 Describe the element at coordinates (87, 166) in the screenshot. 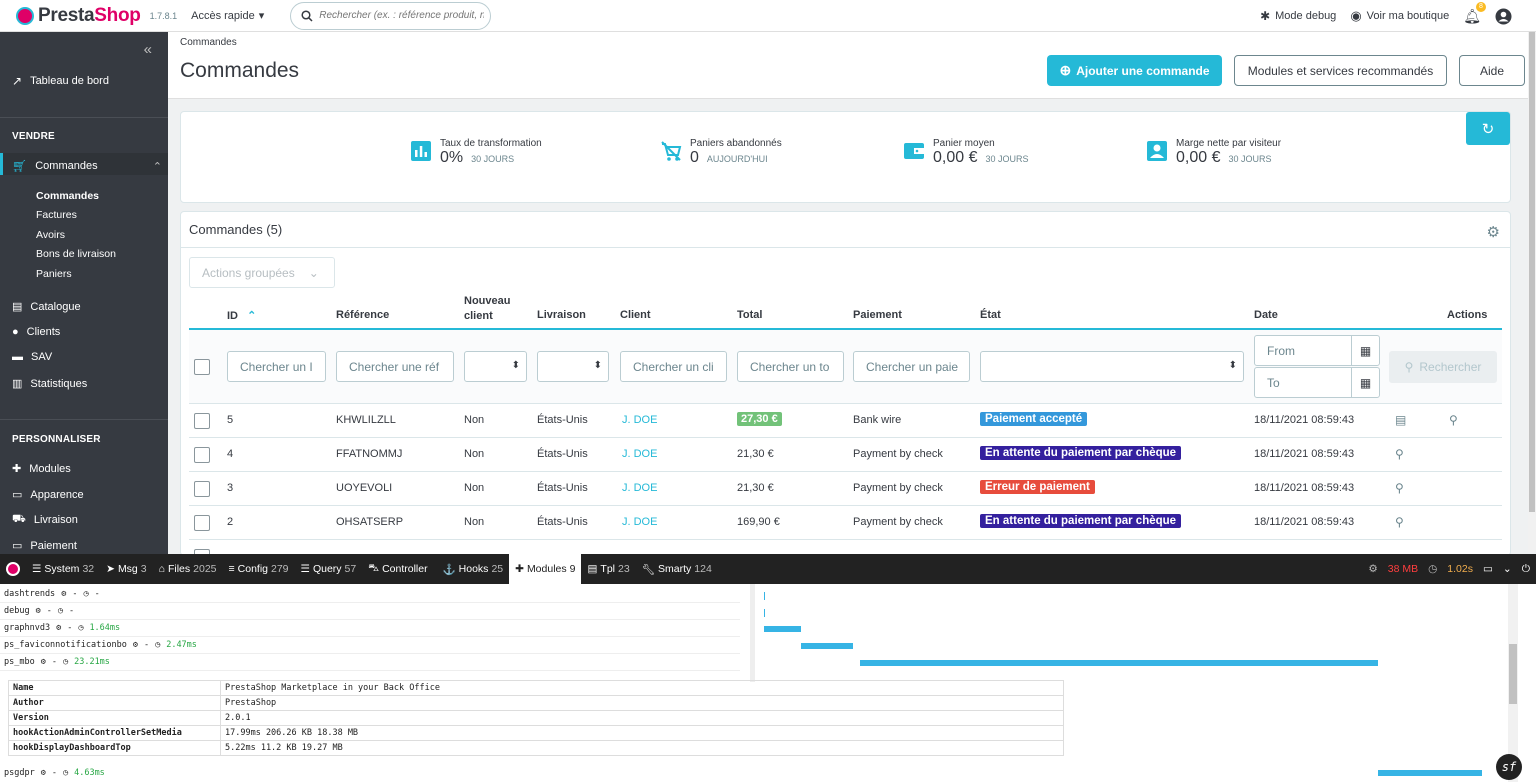

I see `sidebar-item-orders: 🛒︎ Commandes ⌃` at that location.